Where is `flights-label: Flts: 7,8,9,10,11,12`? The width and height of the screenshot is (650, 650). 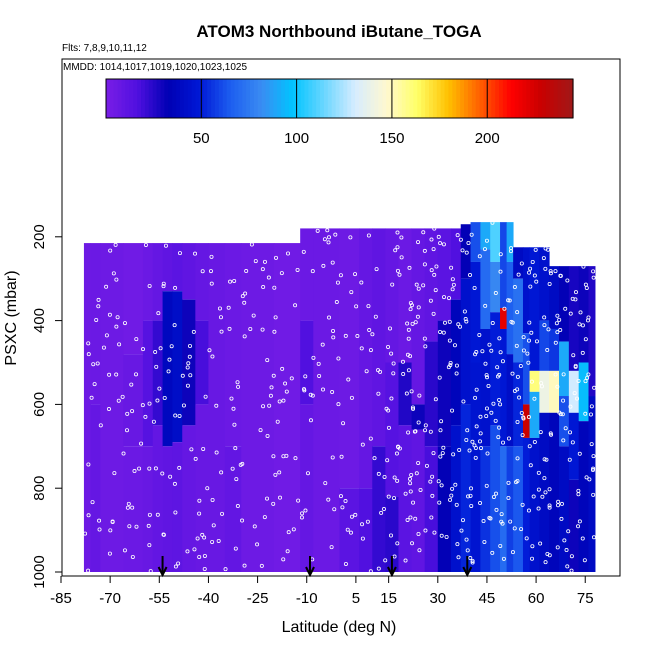
flights-label: Flts: 7,8,9,10,11,12 is located at coordinates (104, 48).